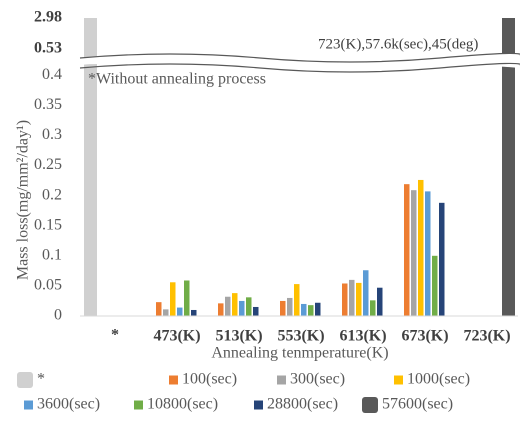  Describe the element at coordinates (52, 254) in the screenshot. I see `y-tick-label: 0.1` at that location.